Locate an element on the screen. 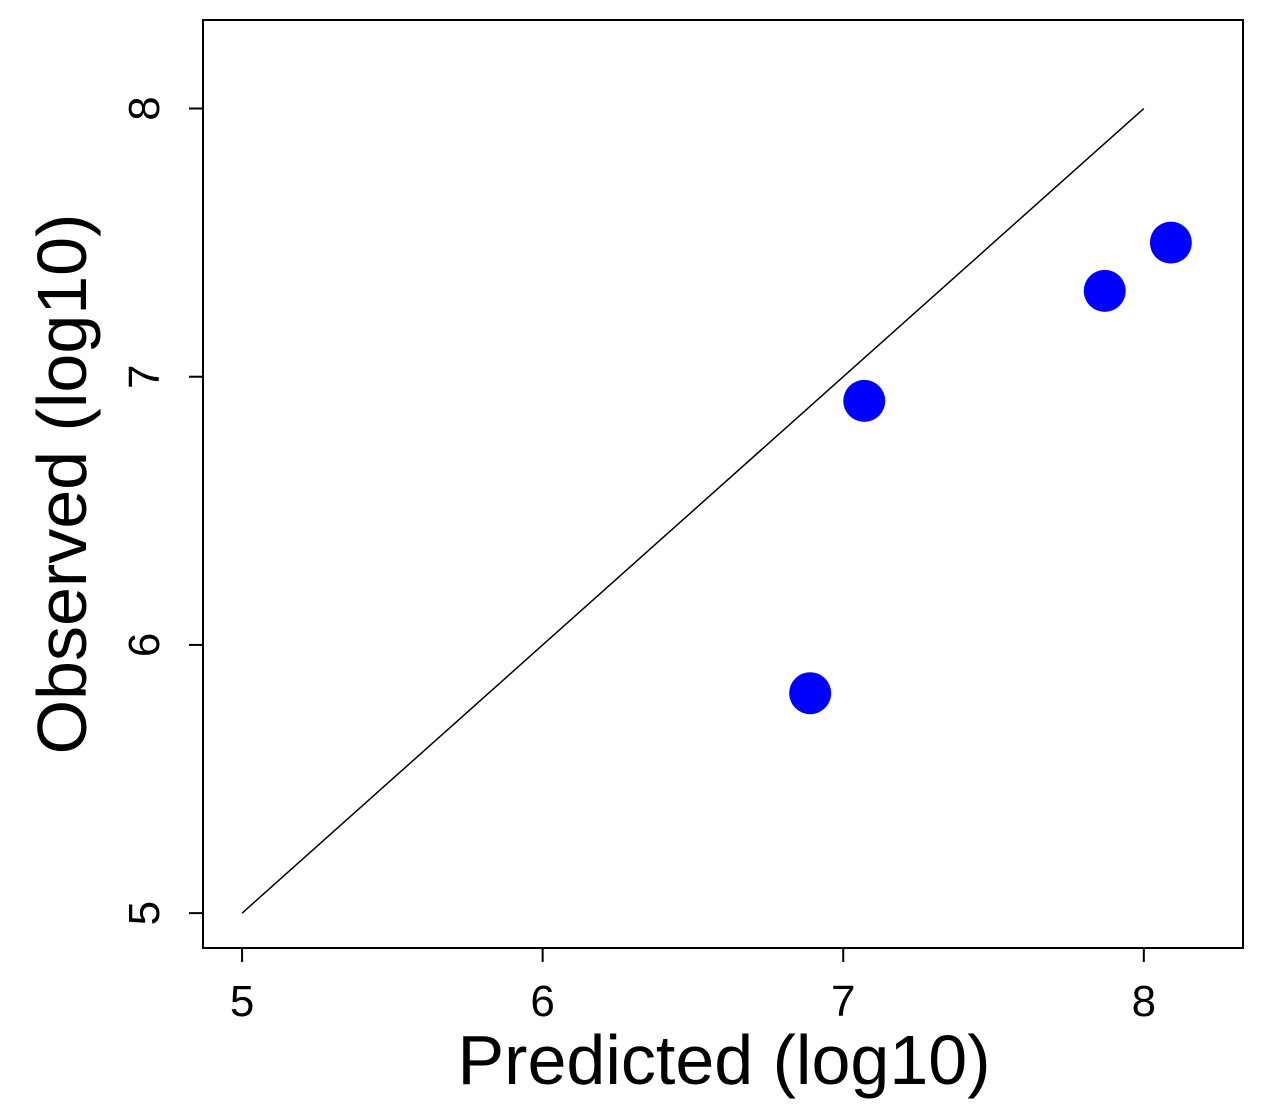  x-tick-label: 5 is located at coordinates (242, 1001).